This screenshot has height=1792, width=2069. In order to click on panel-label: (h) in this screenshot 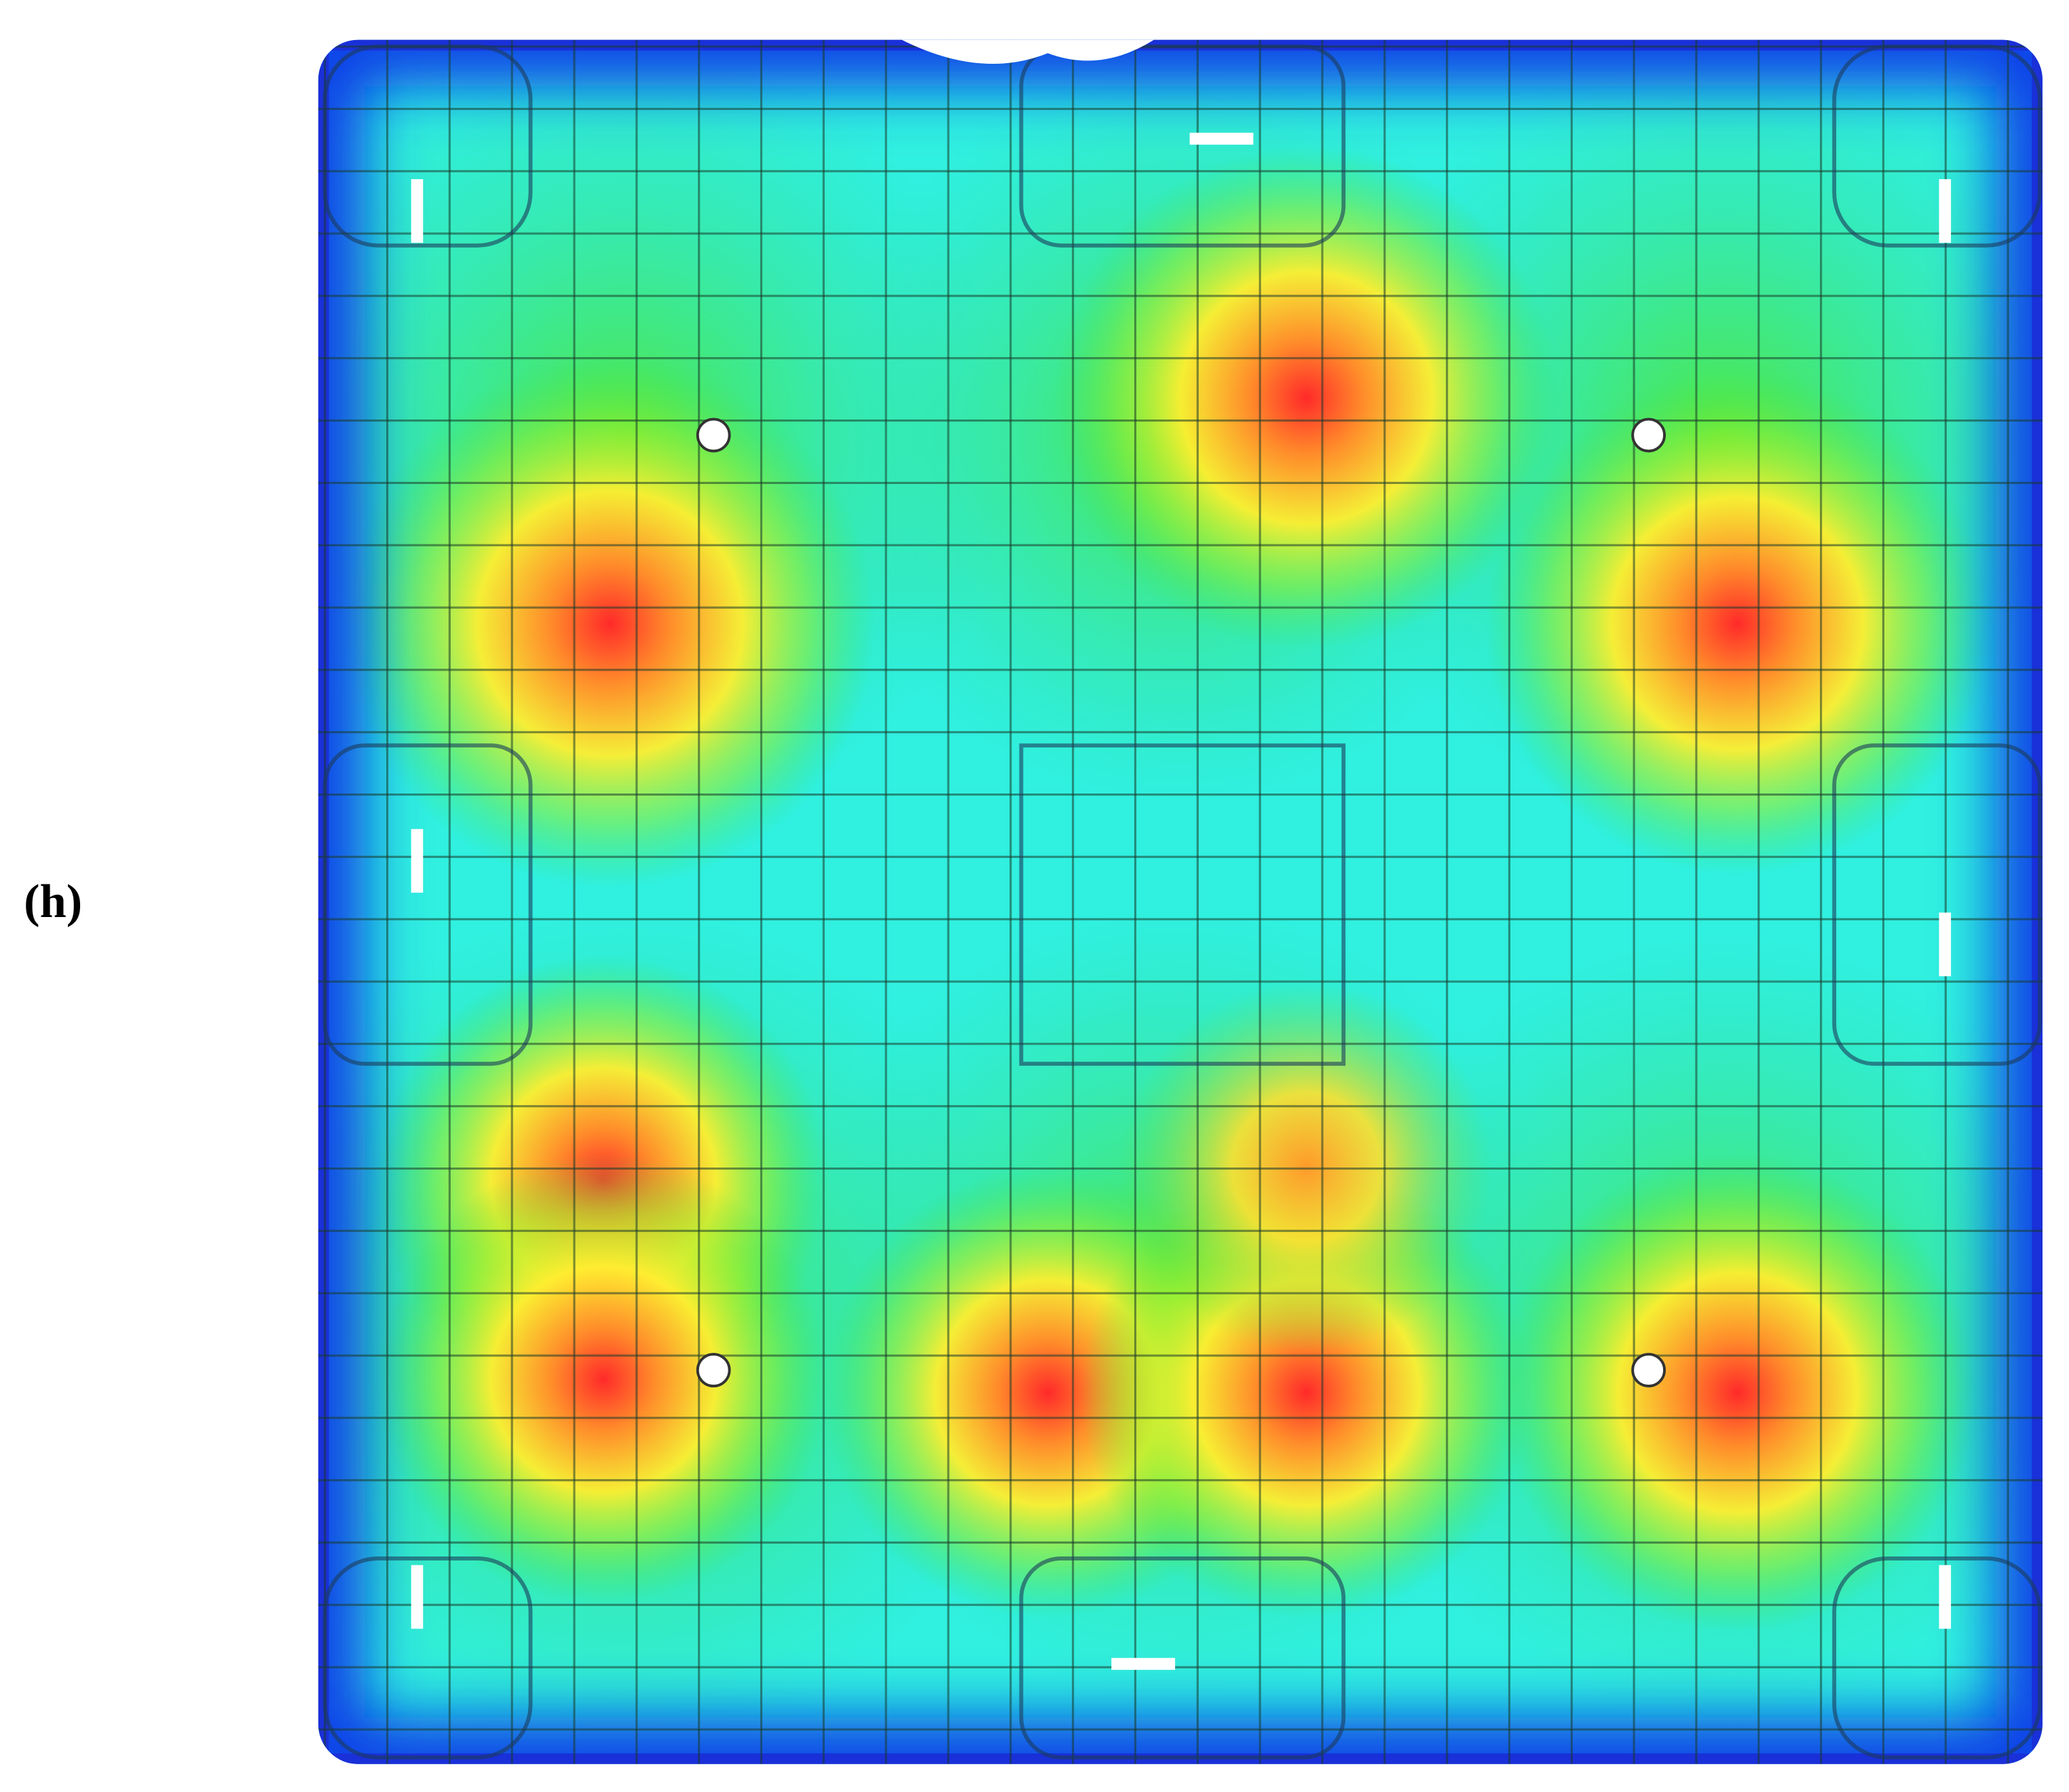, I will do `click(53, 902)`.